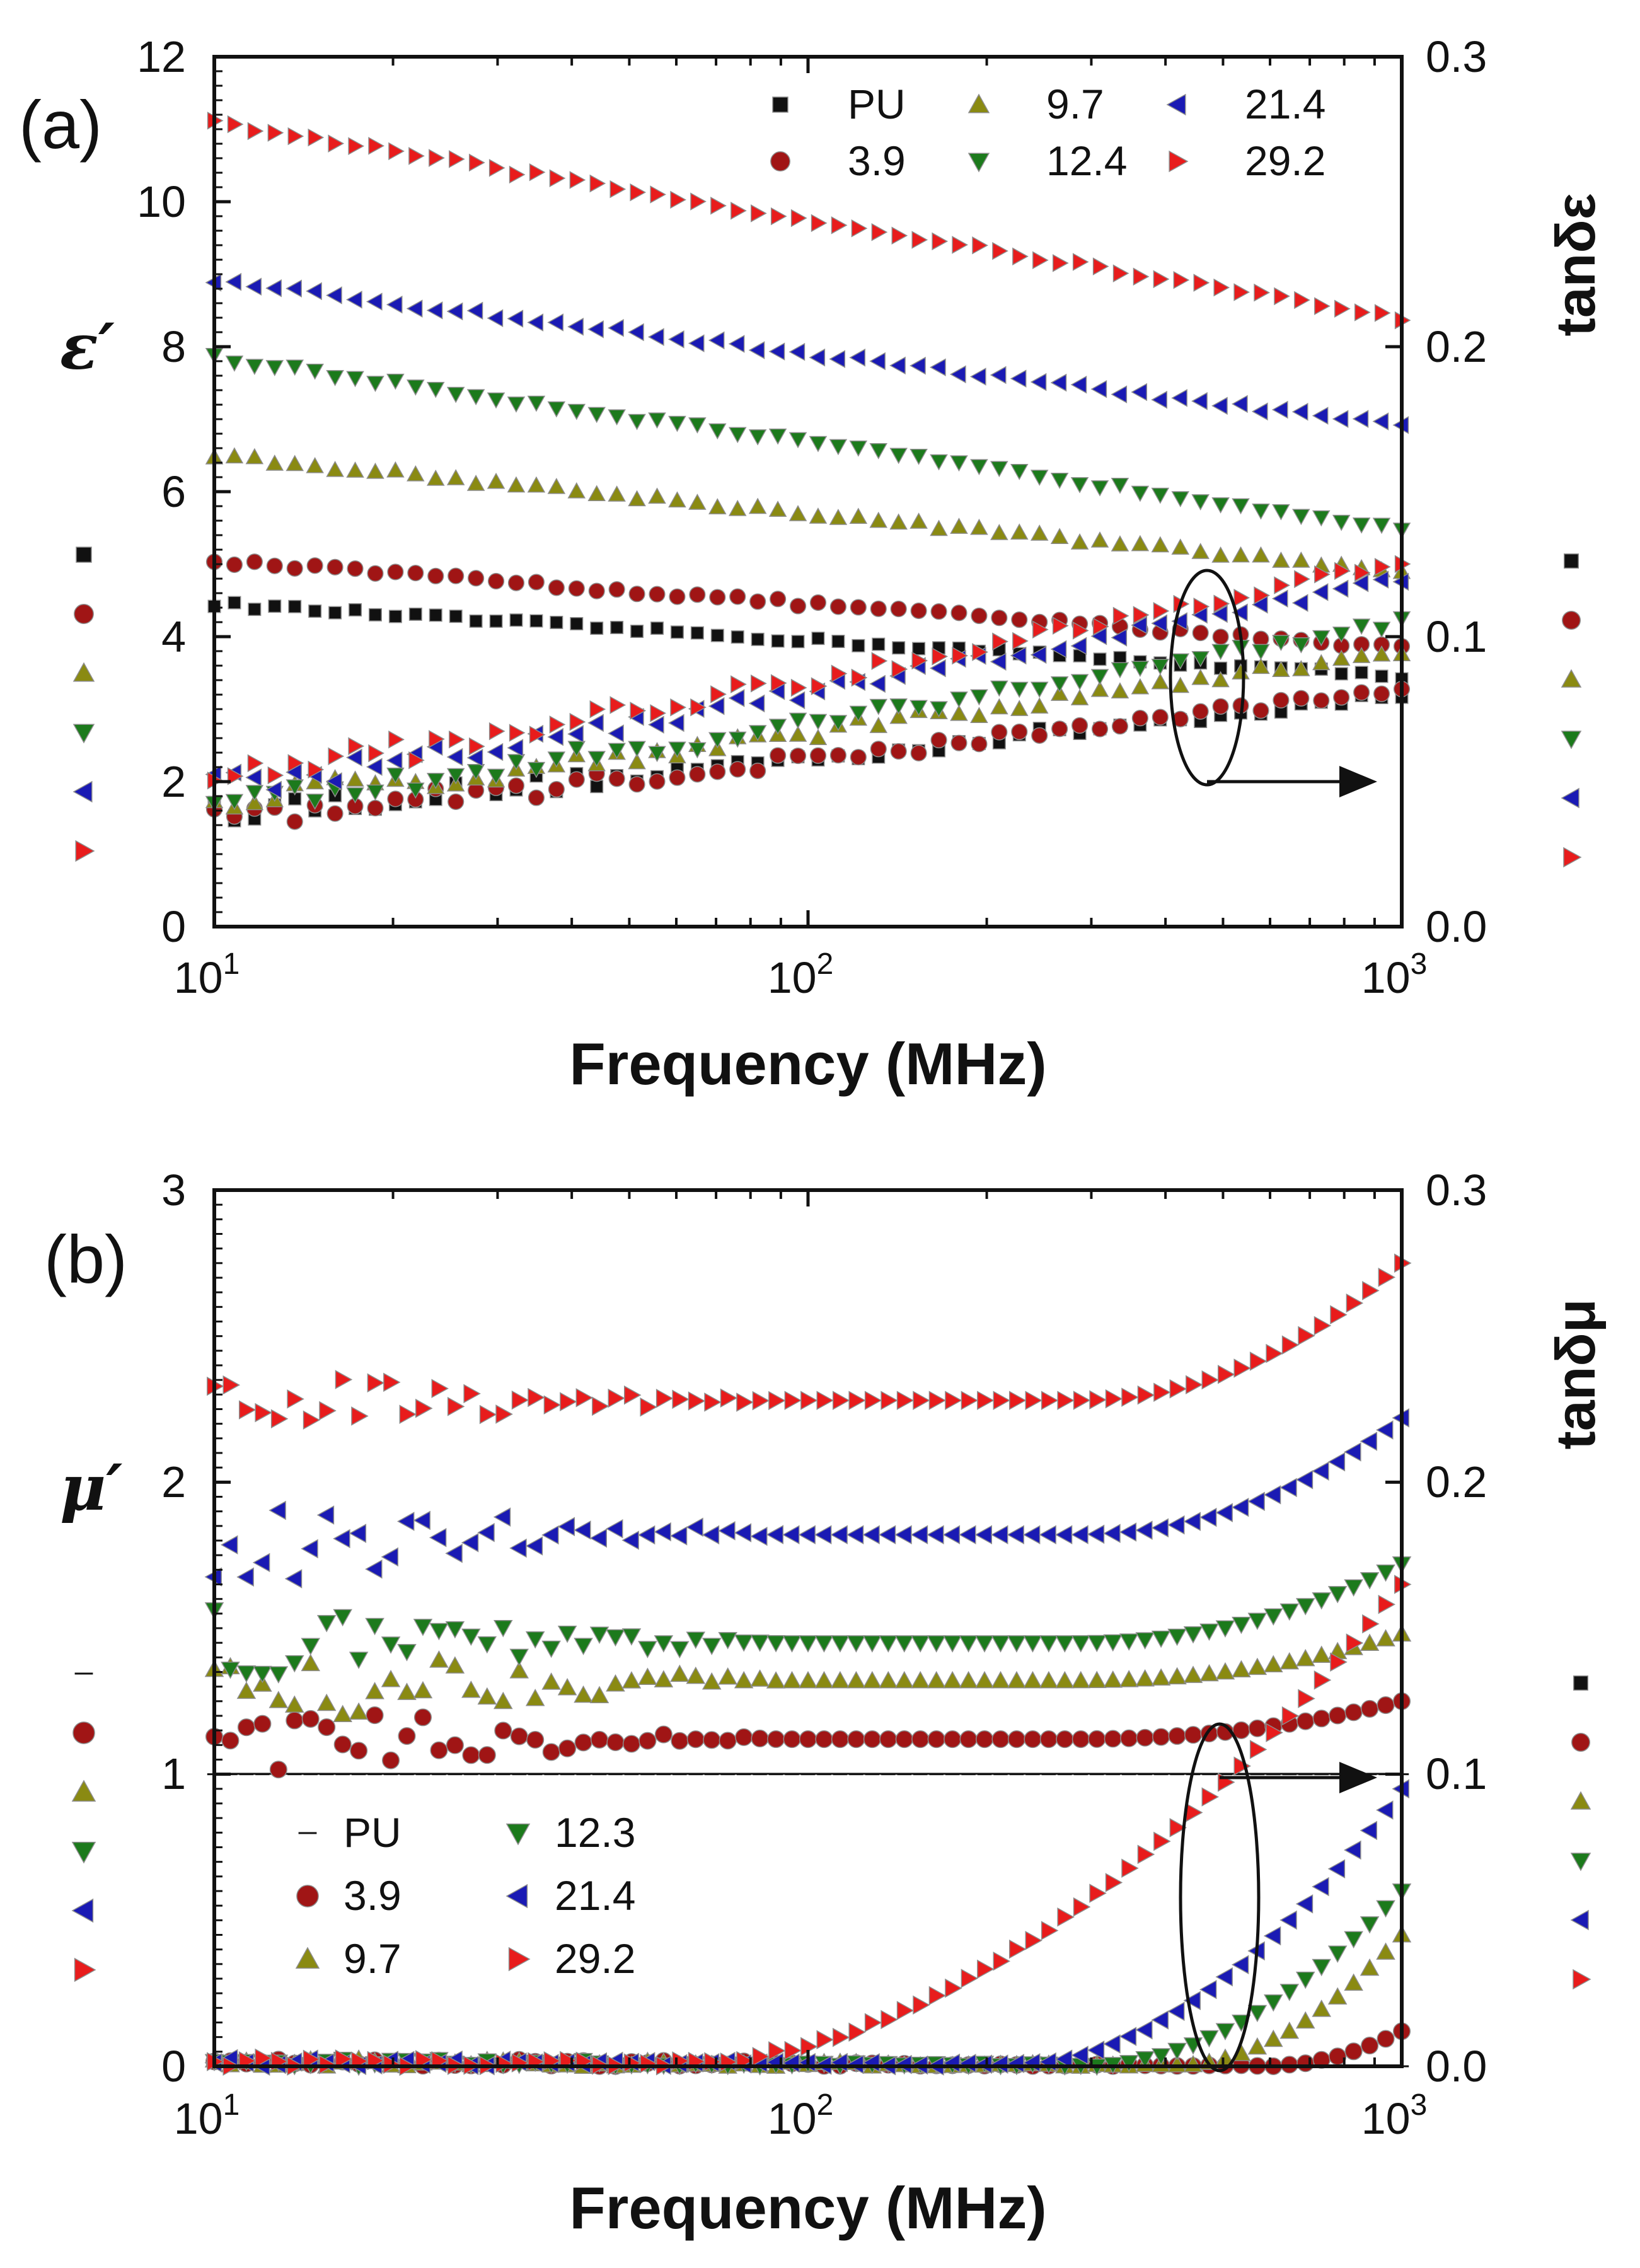 The image size is (1640, 2268). Describe the element at coordinates (84, 1673) in the screenshot. I see `panel-b-side-left-PU` at that location.